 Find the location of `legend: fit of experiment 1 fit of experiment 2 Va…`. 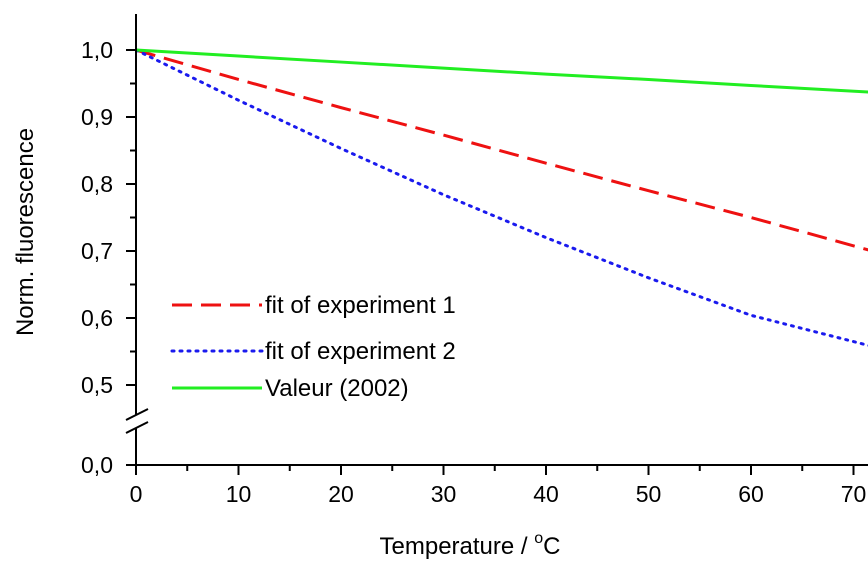

legend: fit of experiment 1 fit of experiment 2 Va… is located at coordinates (313, 347).